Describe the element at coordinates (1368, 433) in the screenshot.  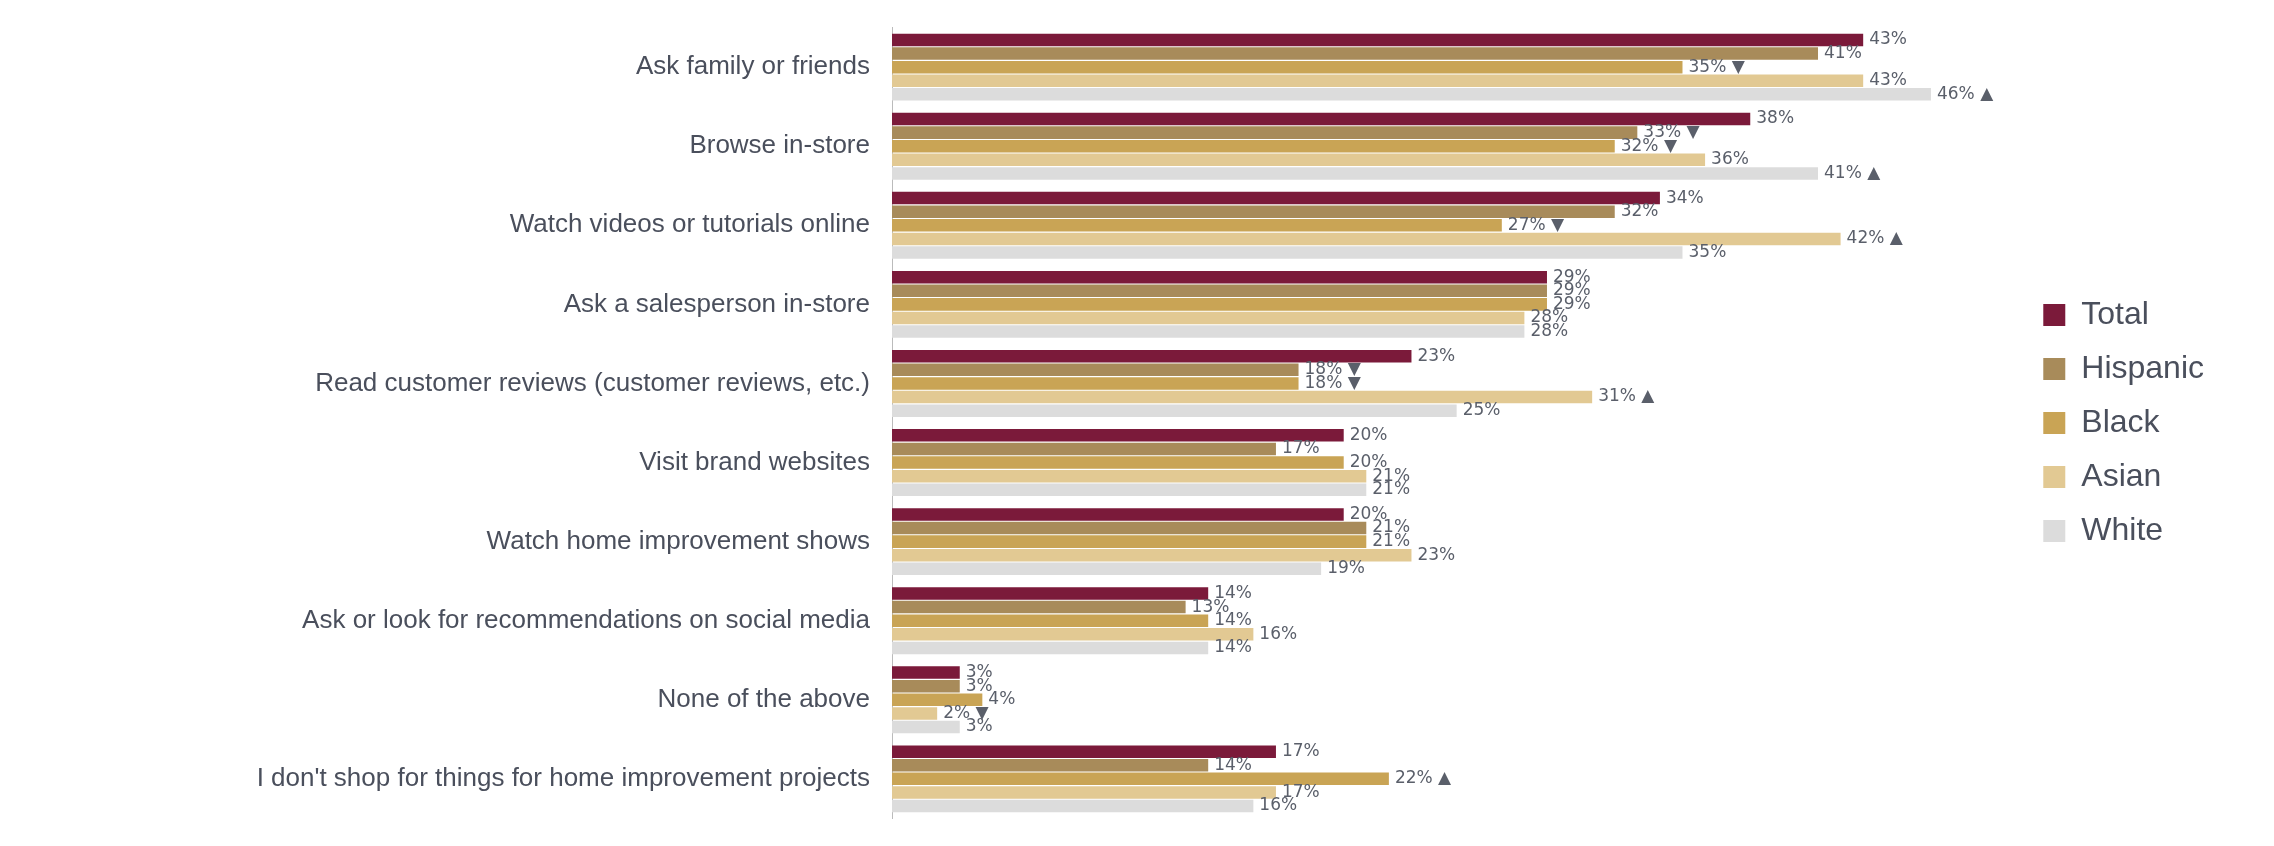
I see `data-label: 20%` at that location.